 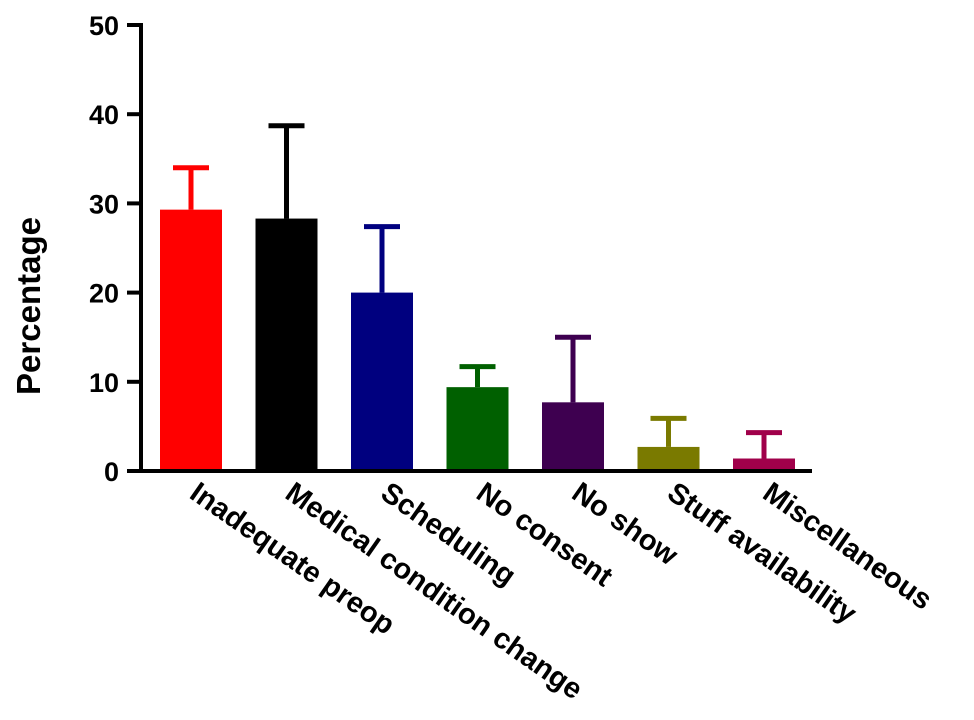 I want to click on y-tick-label: 20, so click(x=104, y=294).